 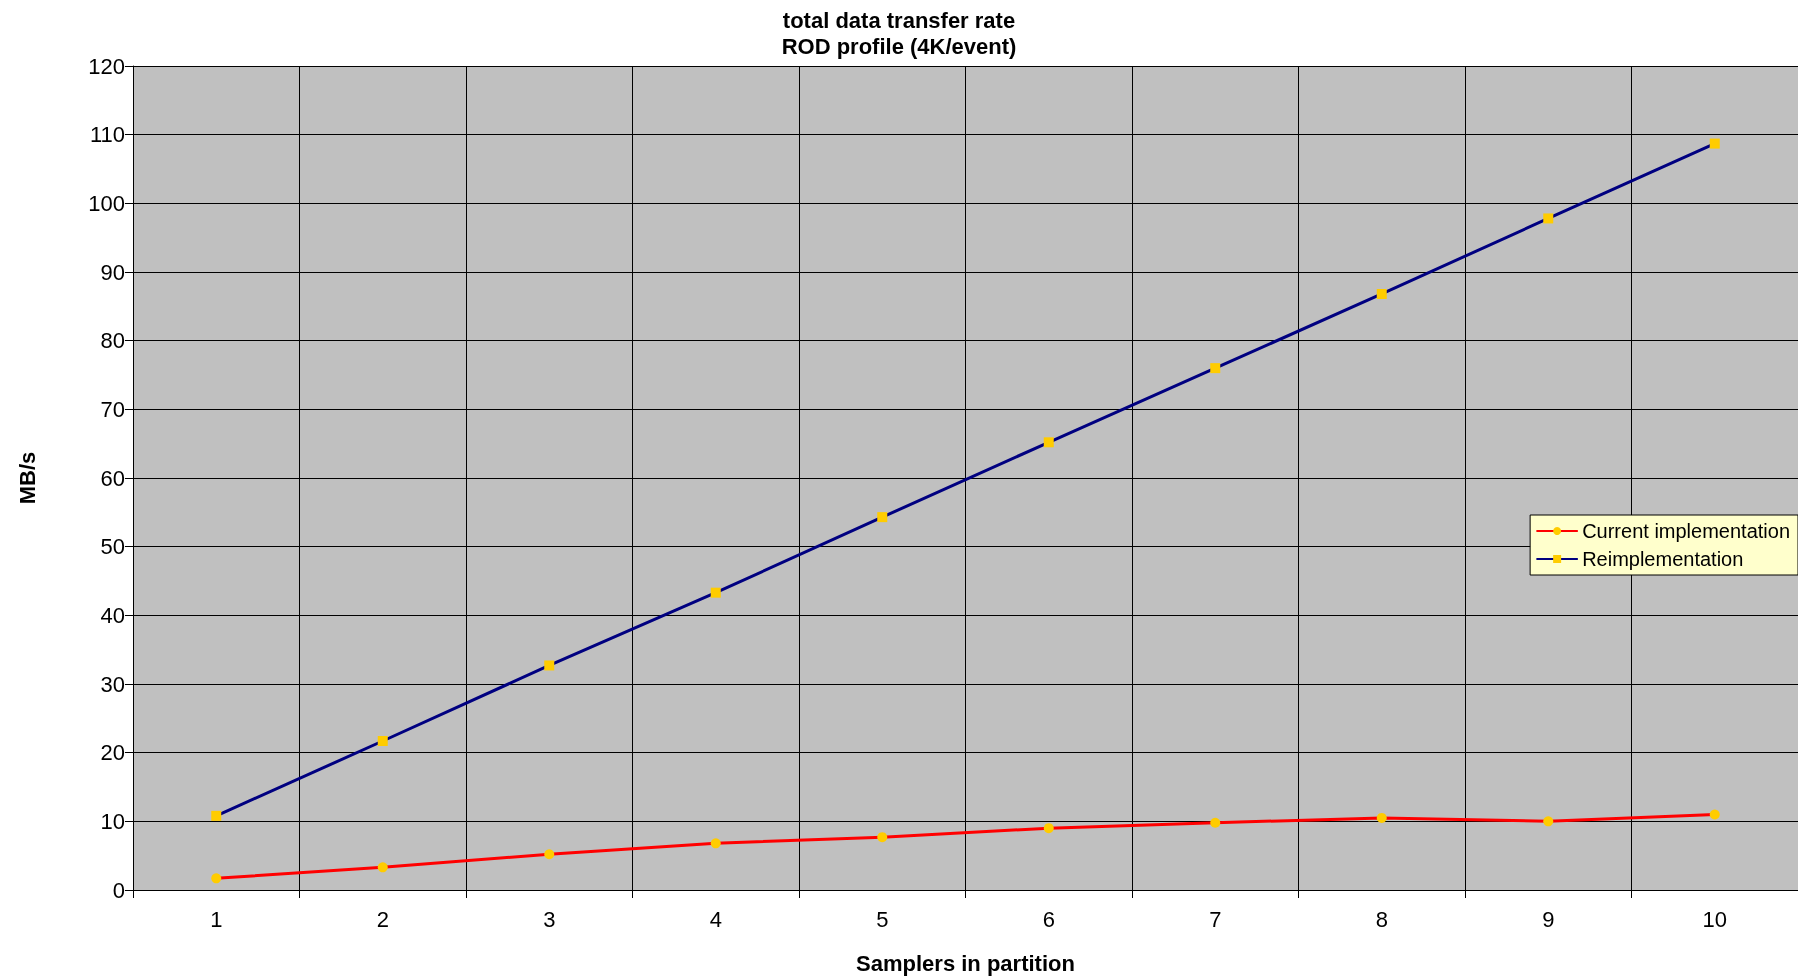 I want to click on y-tick-label: 20, so click(x=112, y=753).